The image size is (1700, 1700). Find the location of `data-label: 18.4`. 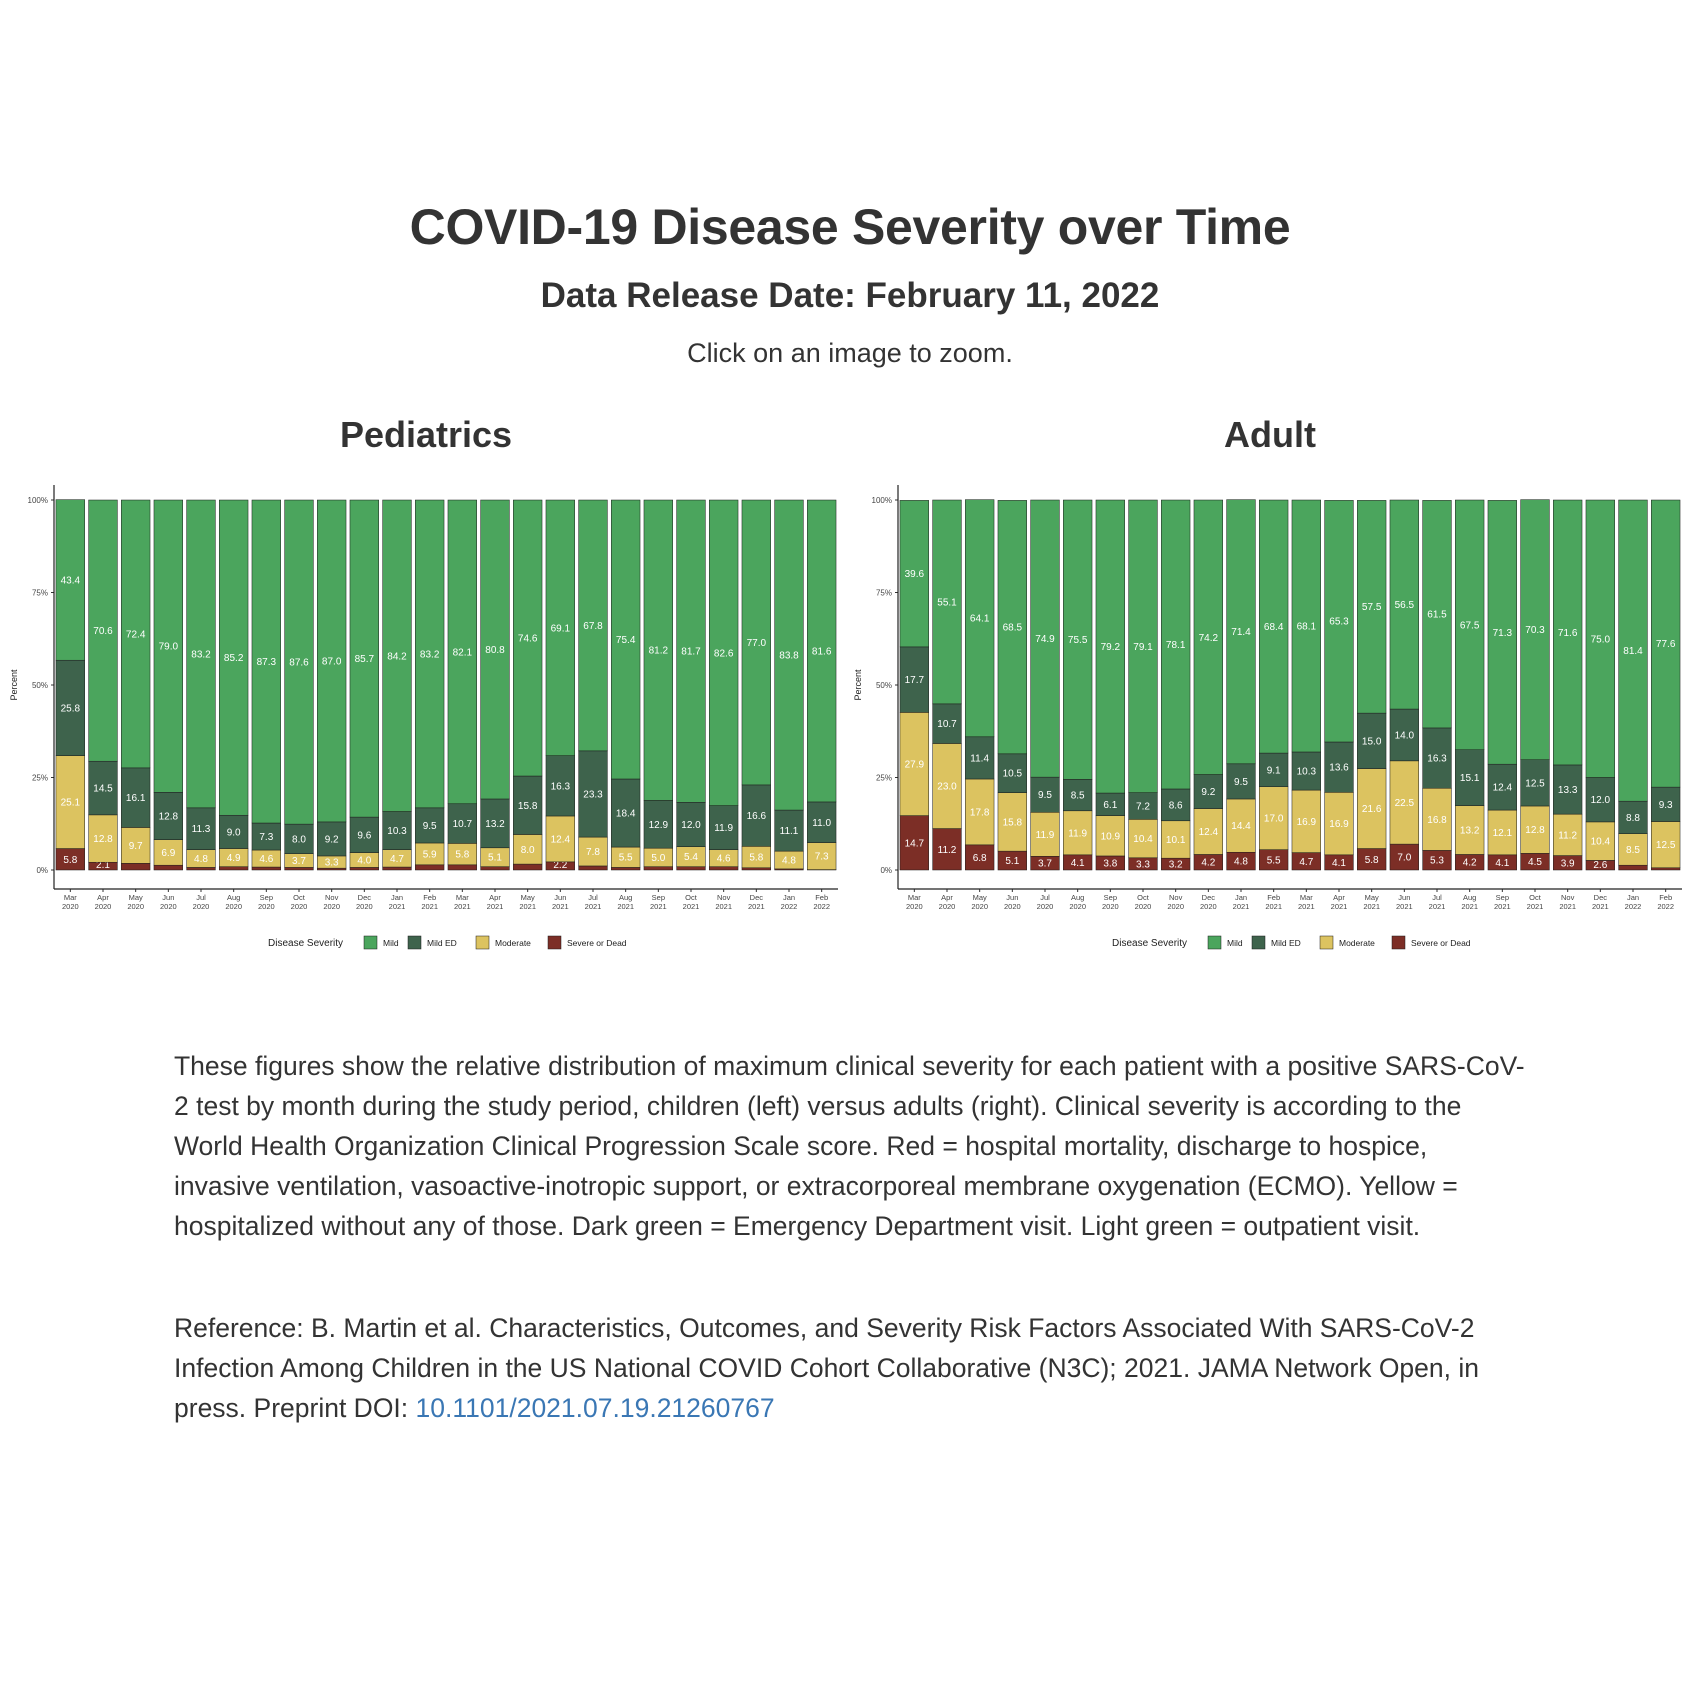

data-label: 18.4 is located at coordinates (626, 814).